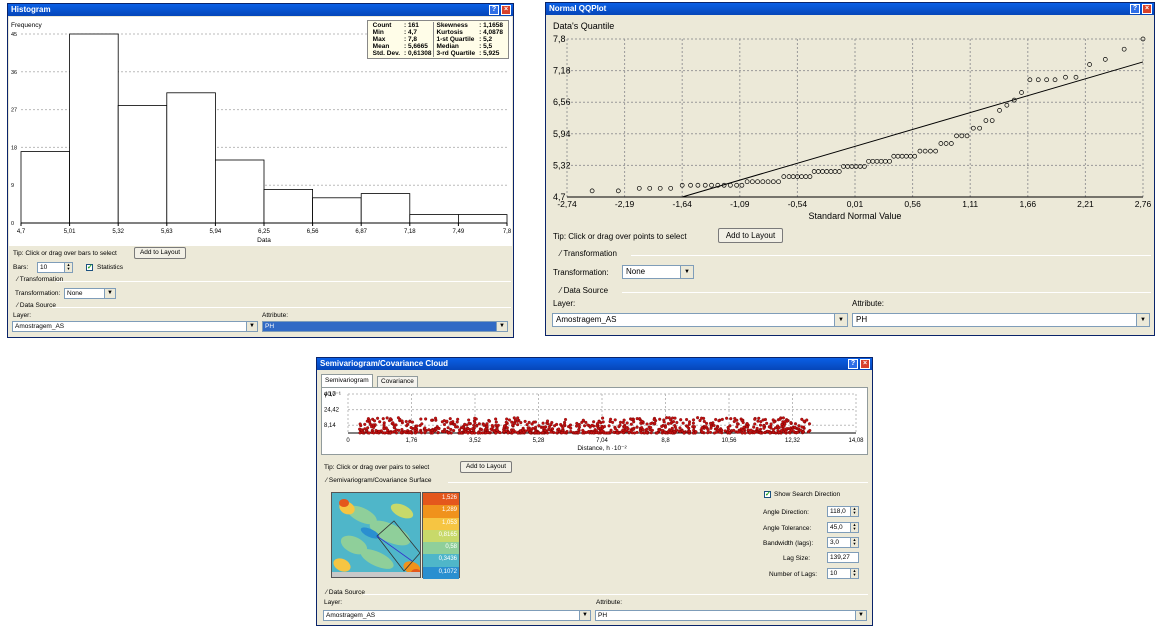 The image size is (1160, 630). I want to click on tab-semivariogram: Semivariogram, so click(347, 380).